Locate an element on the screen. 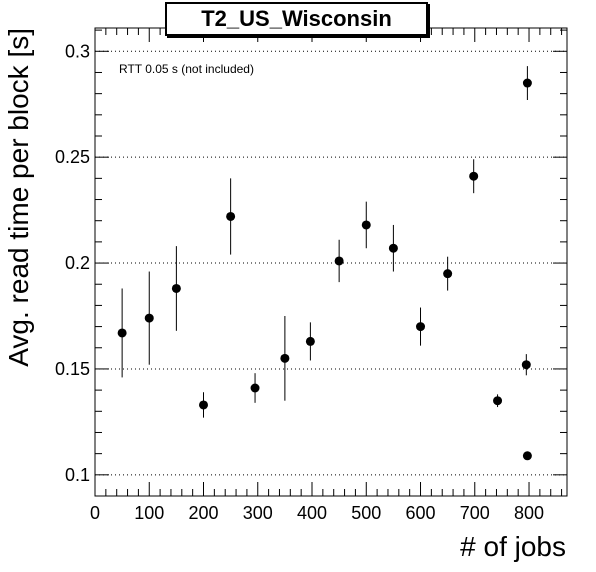 The image size is (596, 572). y-tick-label: 0.15 is located at coordinates (72, 369).